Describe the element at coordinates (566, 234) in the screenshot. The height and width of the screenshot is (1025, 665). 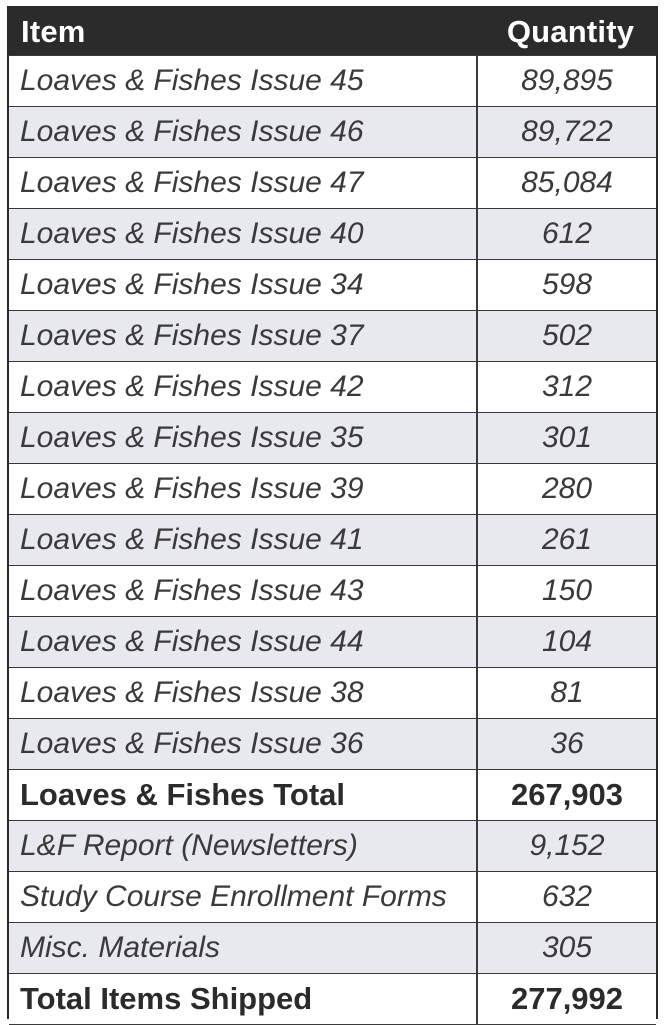
I see `cell-quantity: 612` at that location.